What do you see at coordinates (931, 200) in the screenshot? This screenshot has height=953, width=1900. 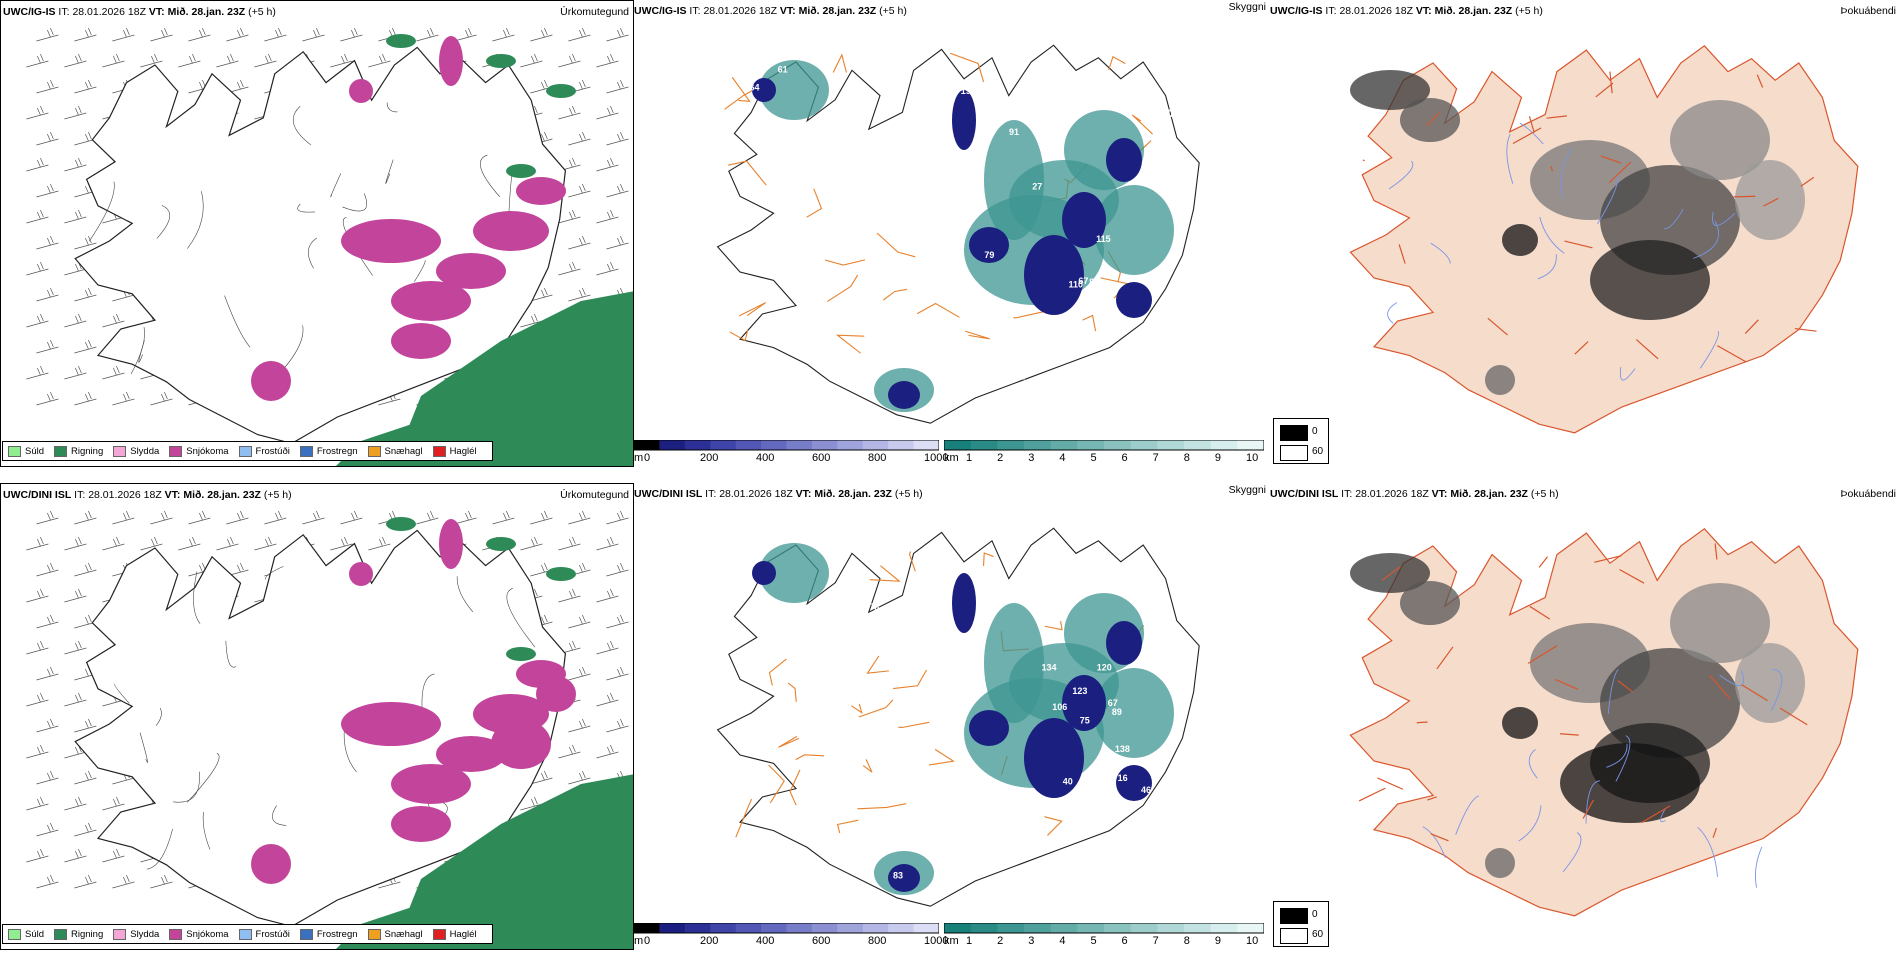 I see `ceiling-value-label: 74` at bounding box center [931, 200].